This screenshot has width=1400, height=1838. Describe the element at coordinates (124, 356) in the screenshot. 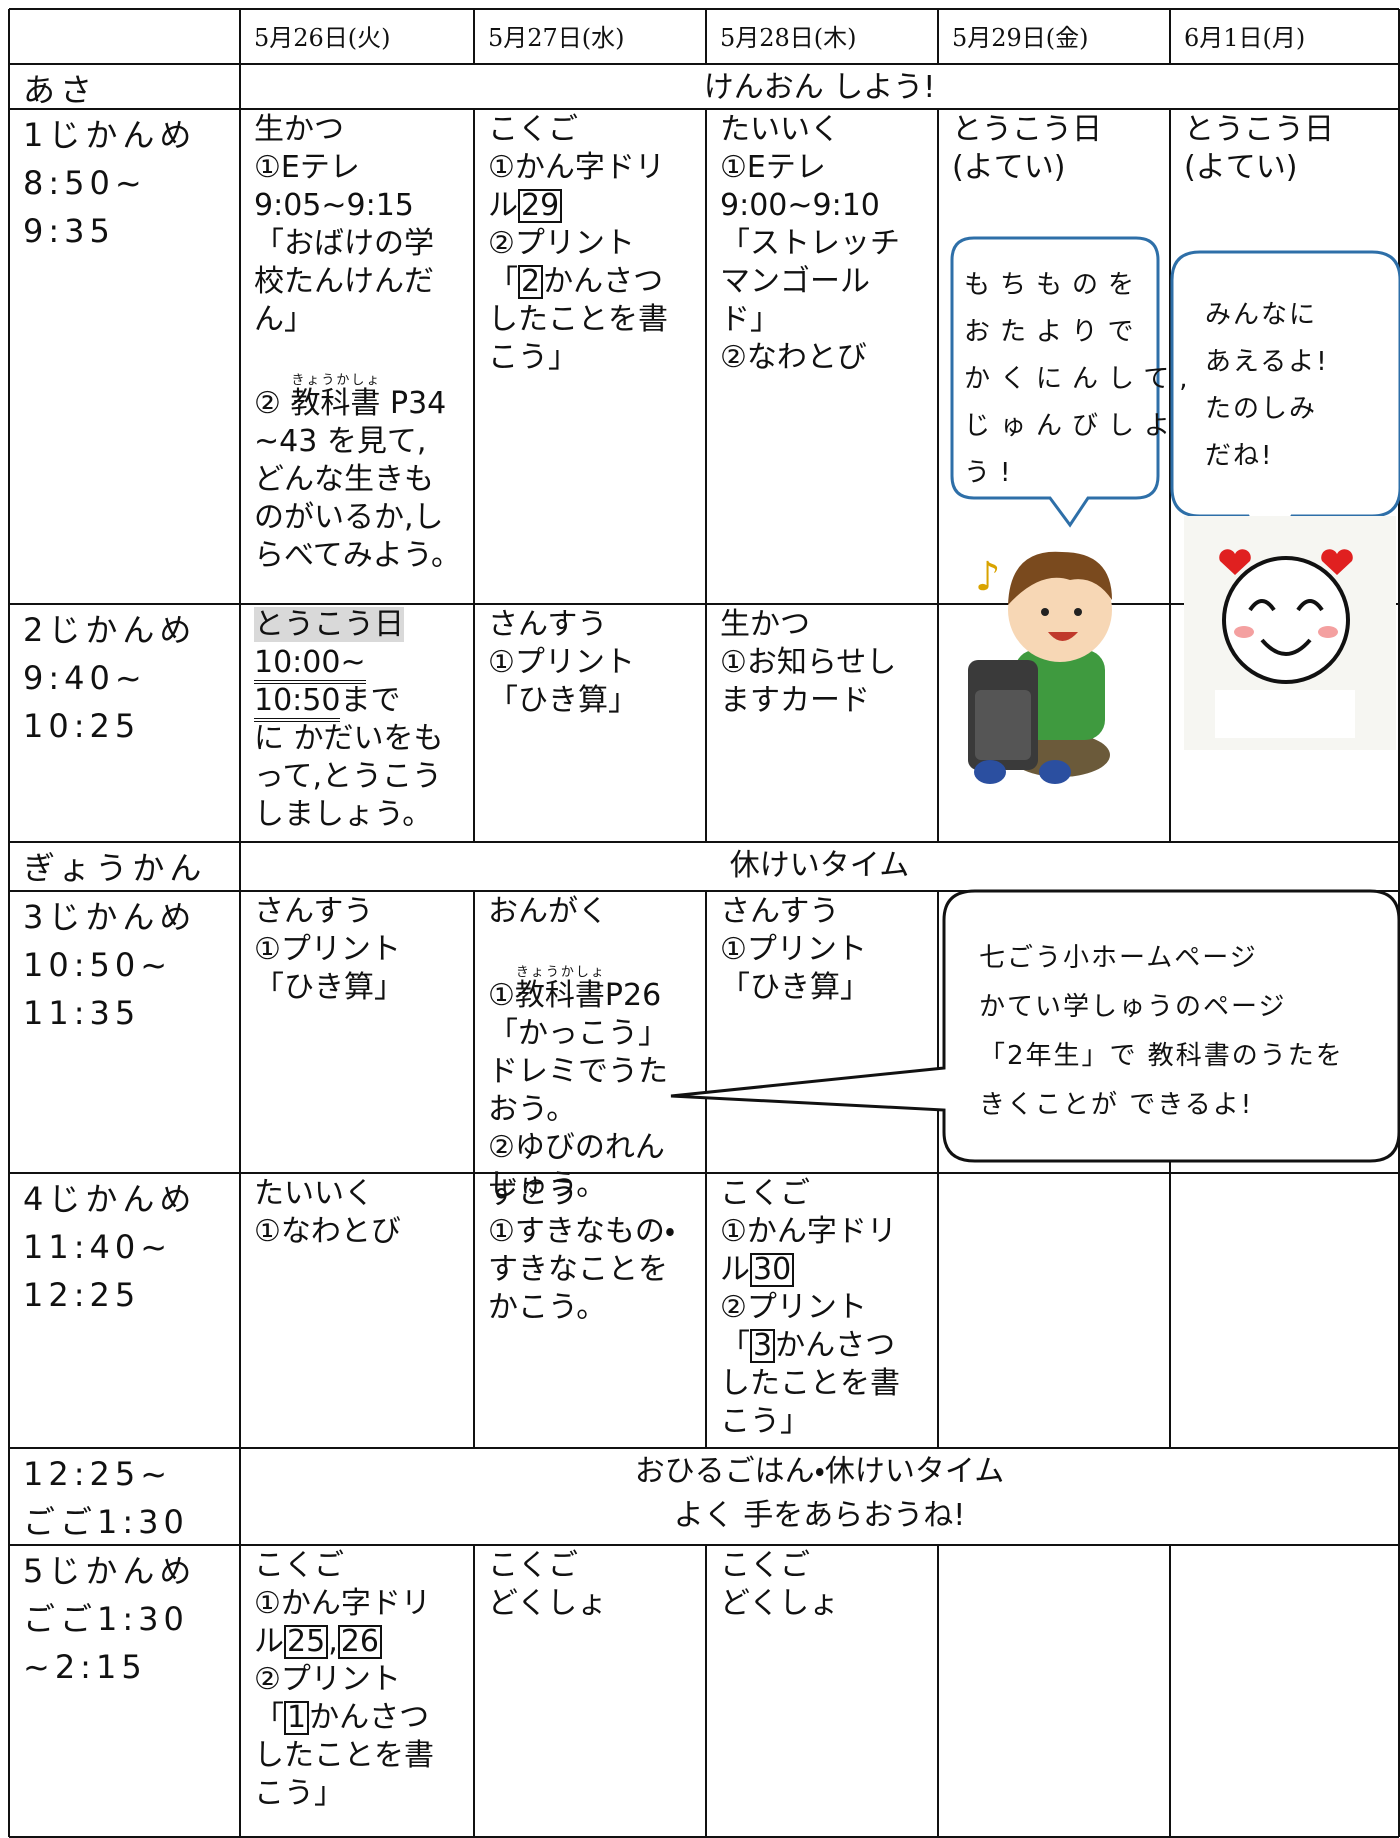

I see `row-label: 1じかんめ 8:50~ 9:35` at that location.